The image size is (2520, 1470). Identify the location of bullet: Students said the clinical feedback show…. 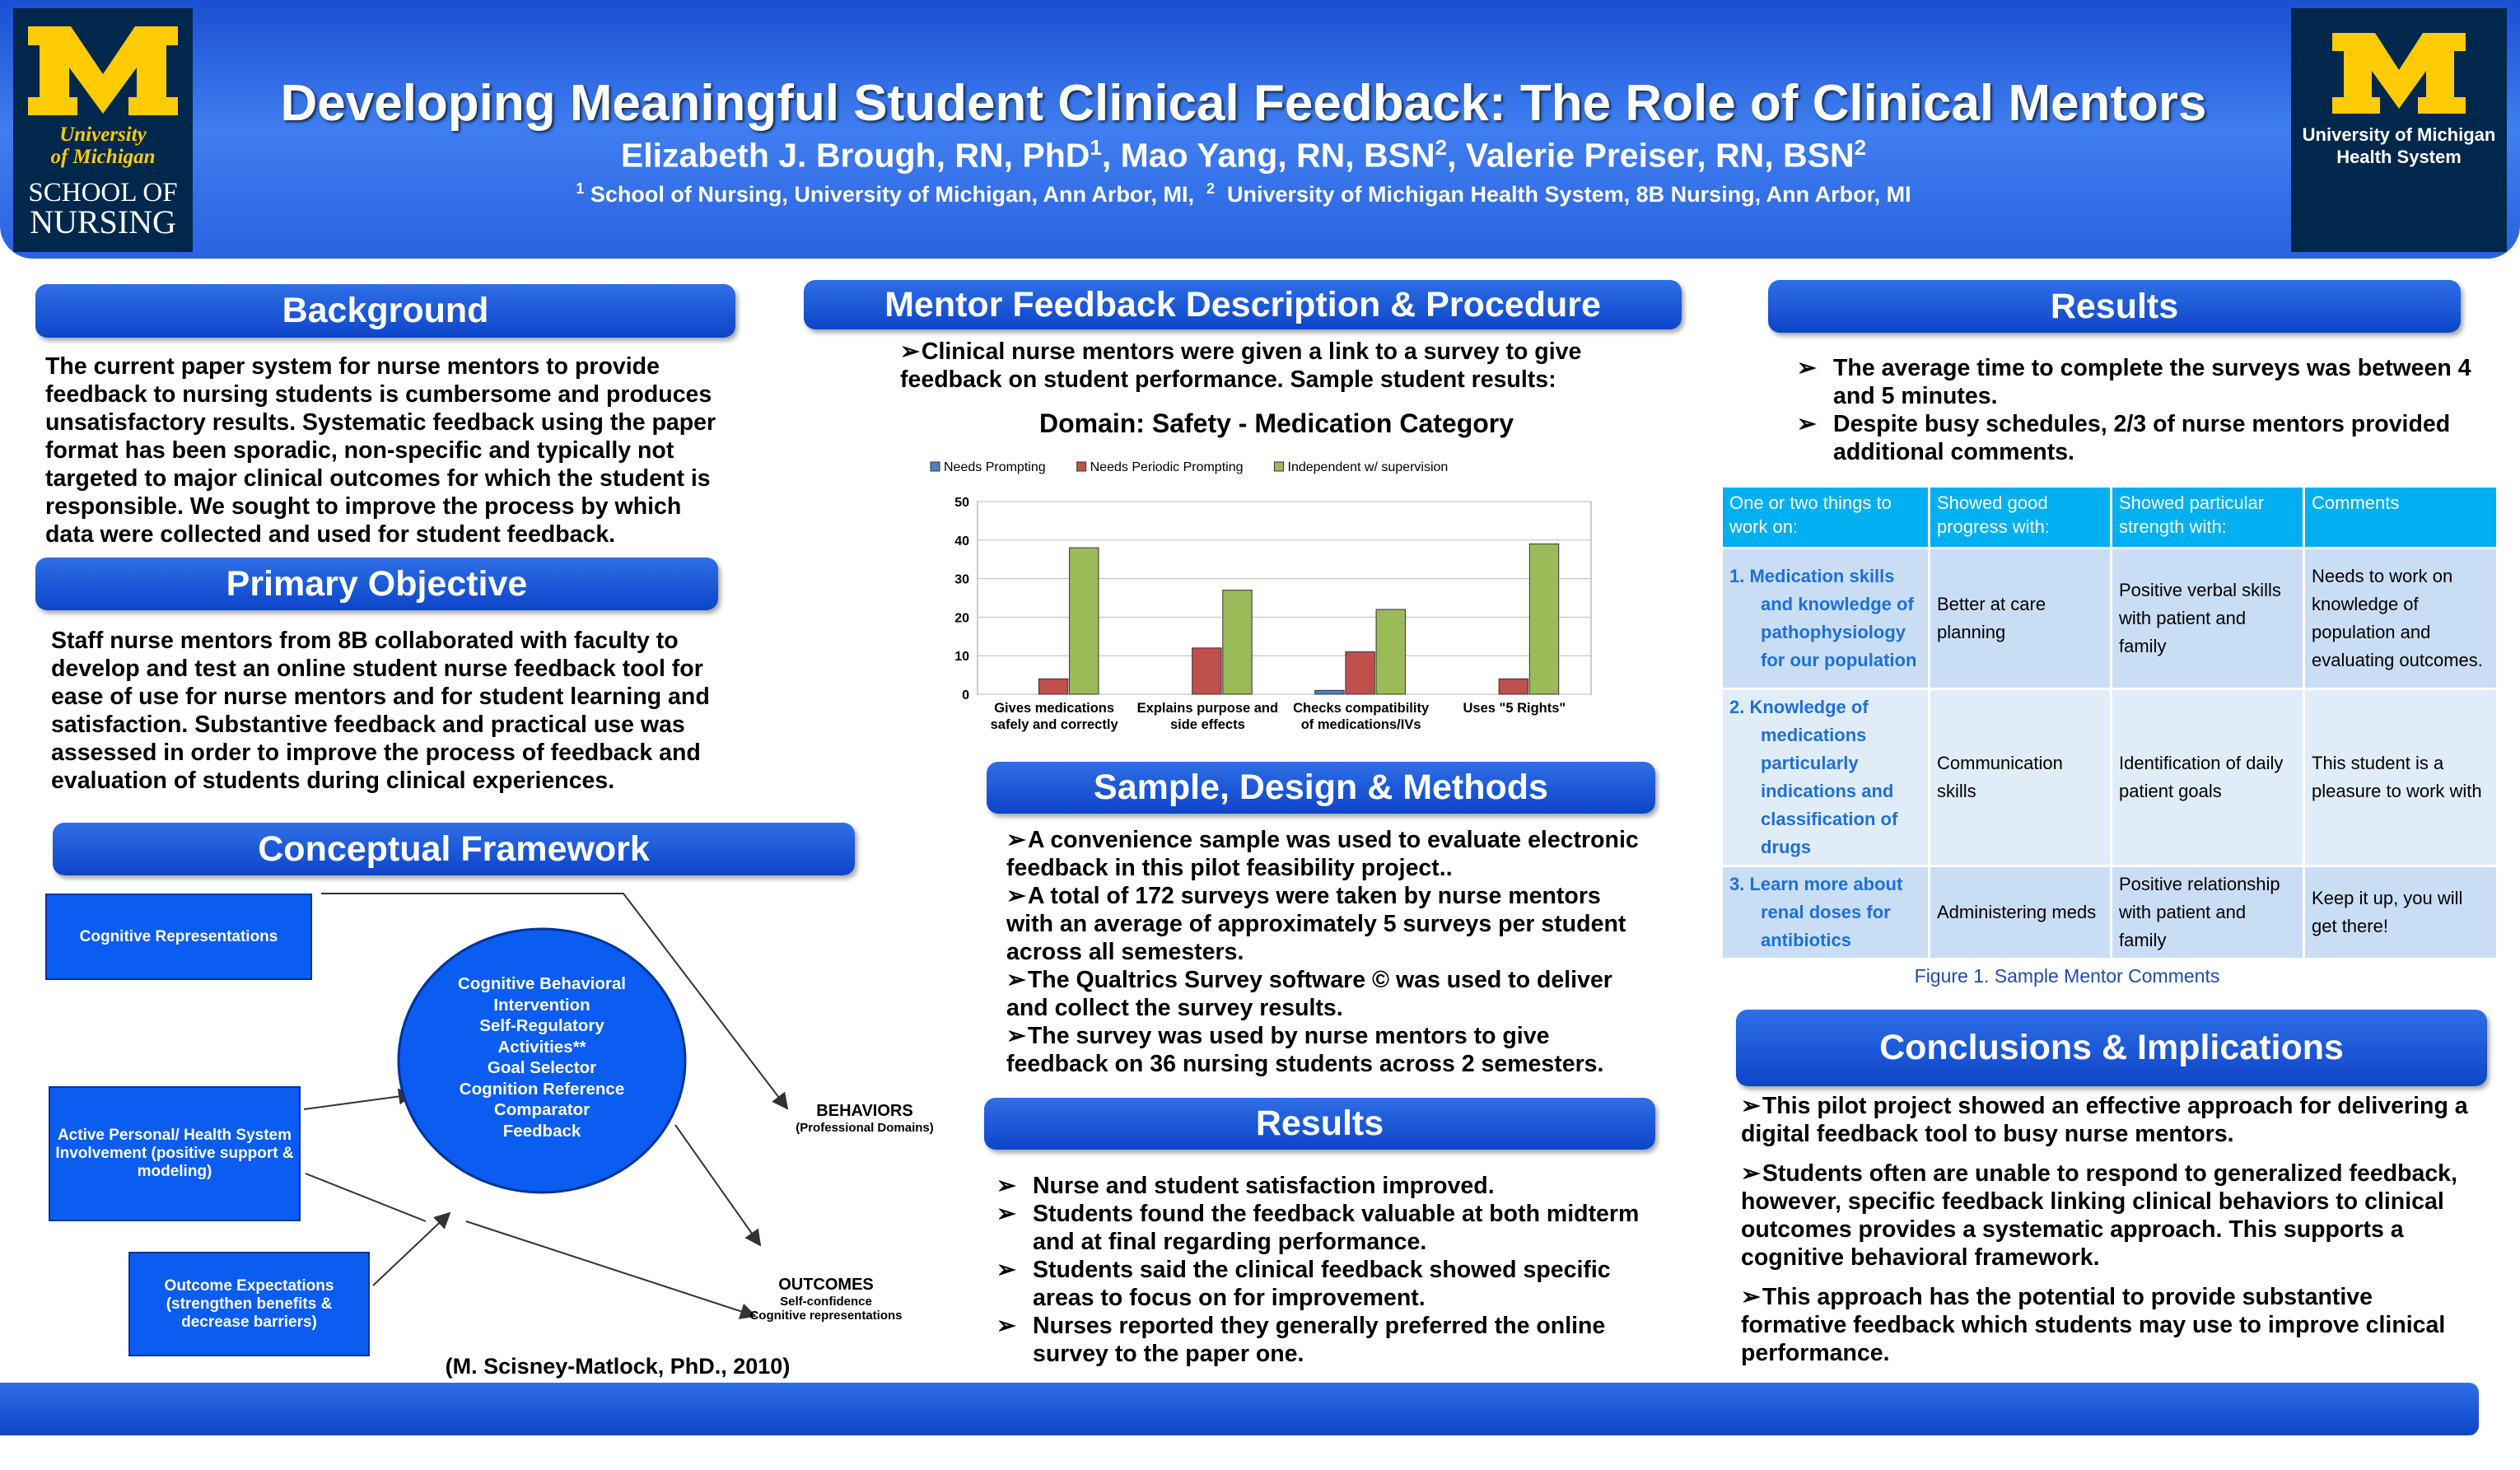
(1321, 1284).